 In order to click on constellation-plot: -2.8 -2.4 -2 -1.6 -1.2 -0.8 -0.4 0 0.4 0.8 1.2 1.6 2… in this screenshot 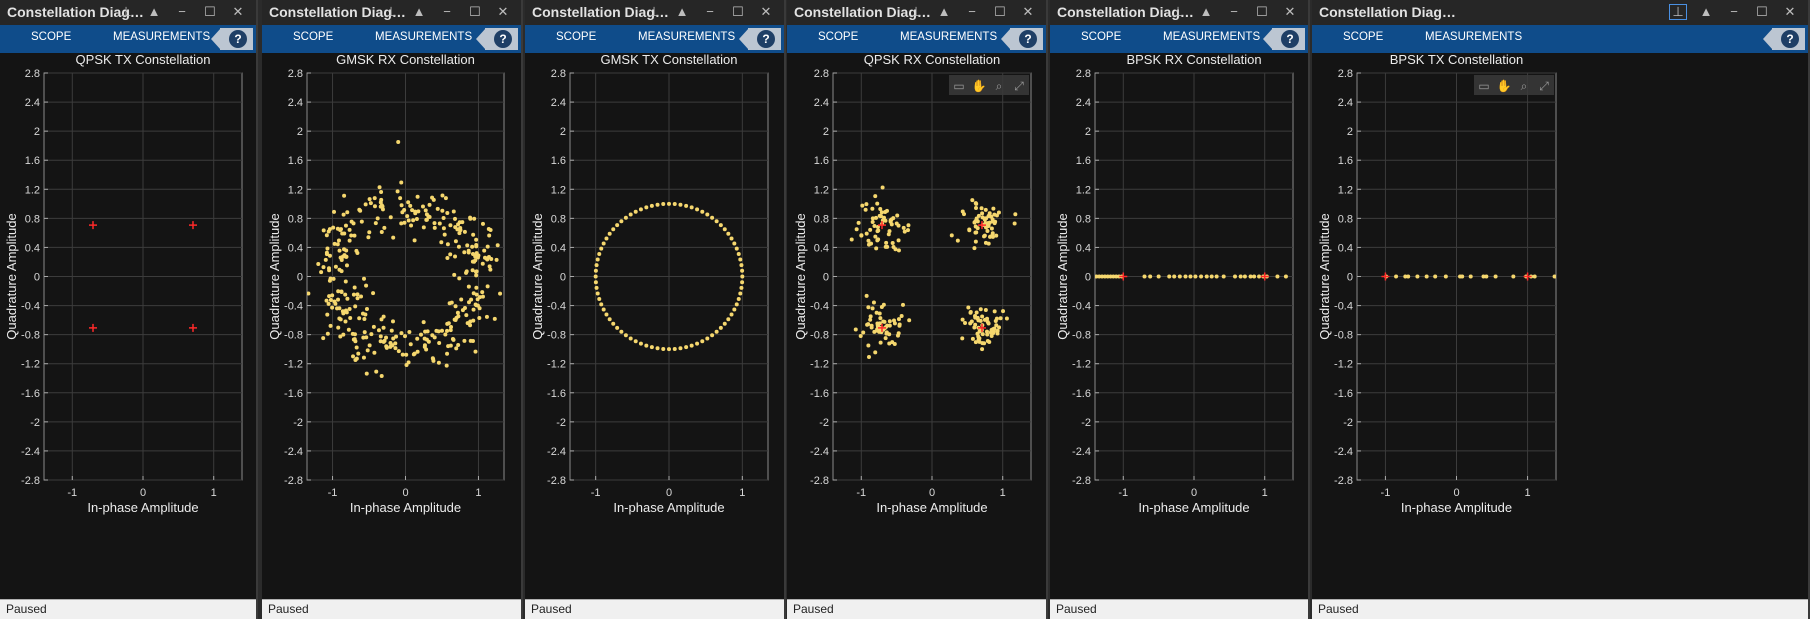, I will do `click(912, 284)`.